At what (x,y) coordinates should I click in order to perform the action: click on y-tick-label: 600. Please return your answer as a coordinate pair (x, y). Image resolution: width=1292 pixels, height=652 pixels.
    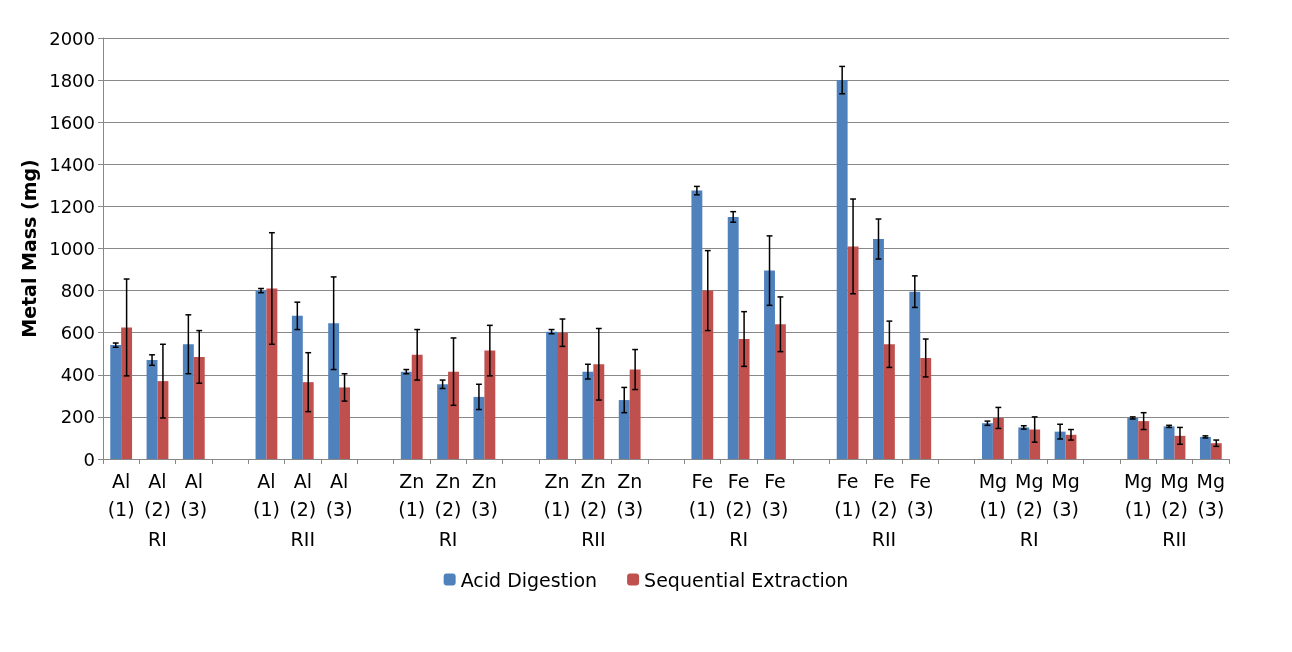
    Looking at the image, I should click on (77, 333).